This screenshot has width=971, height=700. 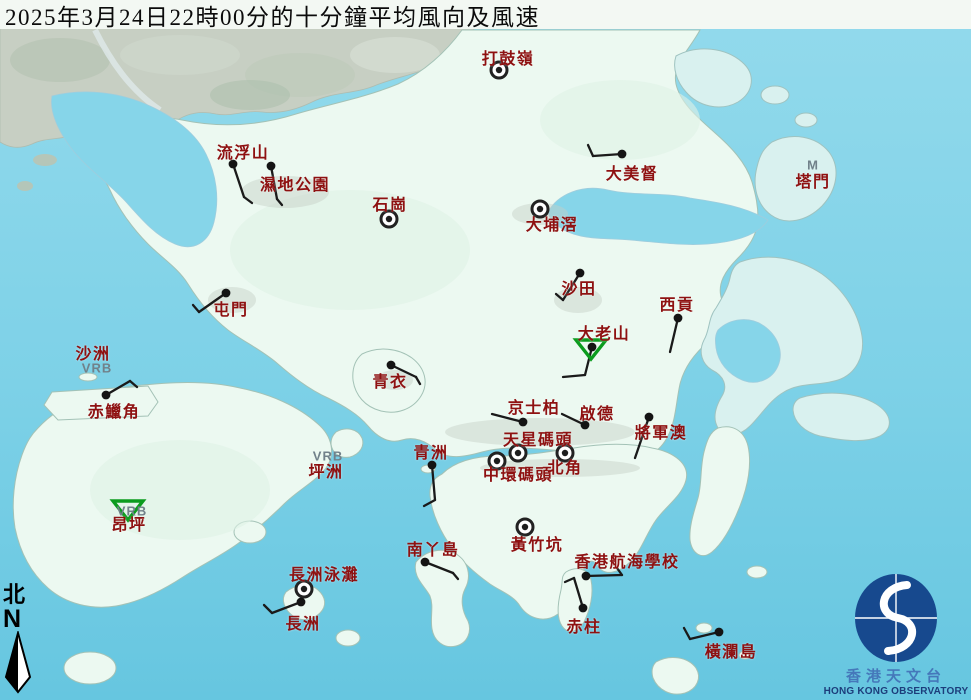 What do you see at coordinates (429, 484) in the screenshot?
I see `wind-barb-green-island` at bounding box center [429, 484].